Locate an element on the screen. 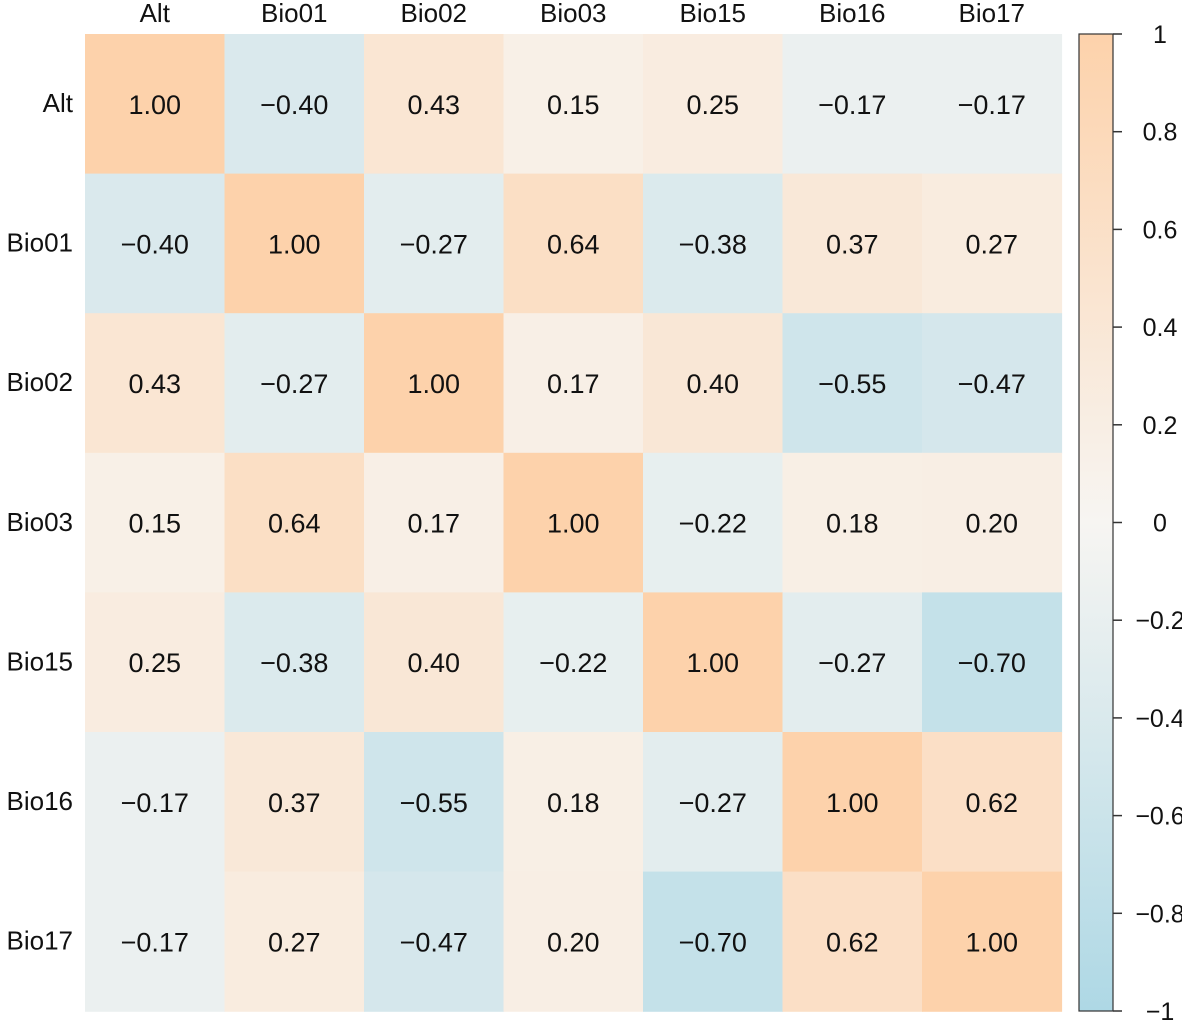 This screenshot has height=1023, width=1182. heatmap-cell-bio02-bio17 is located at coordinates (992, 383).